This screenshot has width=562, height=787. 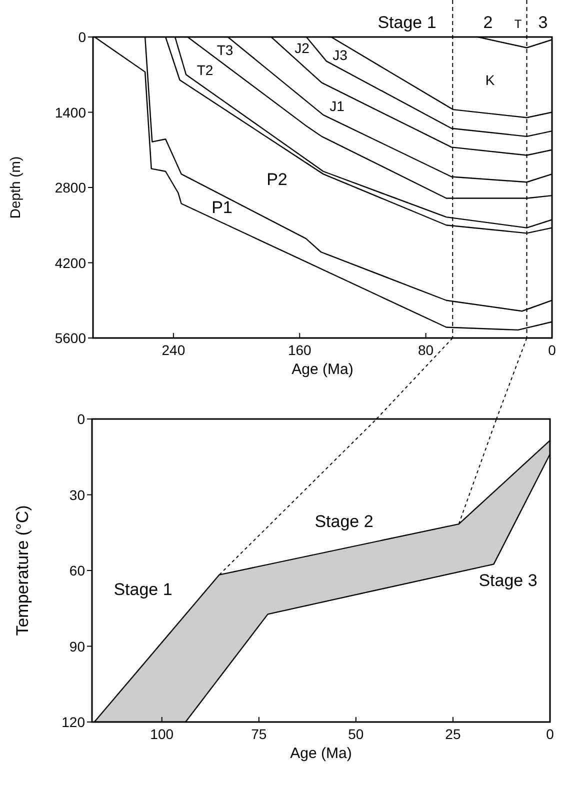 What do you see at coordinates (344, 521) in the screenshot?
I see `annotation: Stage 2` at bounding box center [344, 521].